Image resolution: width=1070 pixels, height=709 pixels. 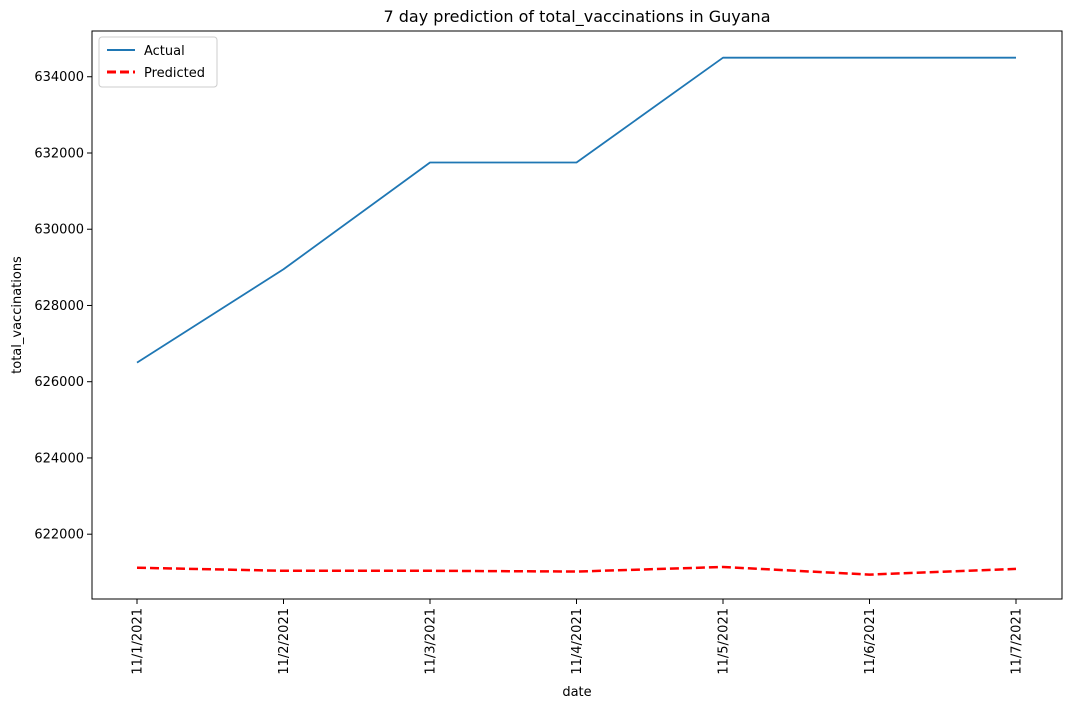 I want to click on x-tick-label: 11/5/2021, so click(x=724, y=641).